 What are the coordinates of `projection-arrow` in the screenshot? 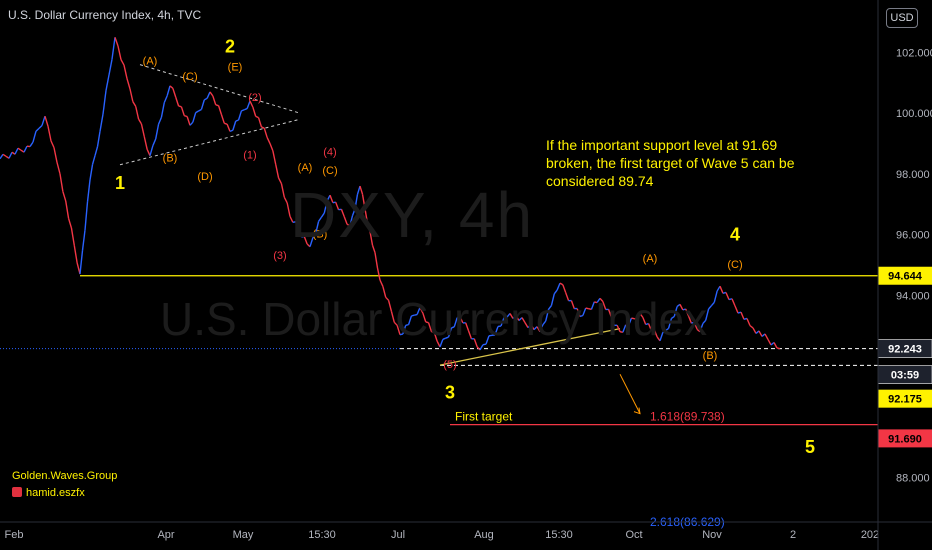 It's located at (630, 393).